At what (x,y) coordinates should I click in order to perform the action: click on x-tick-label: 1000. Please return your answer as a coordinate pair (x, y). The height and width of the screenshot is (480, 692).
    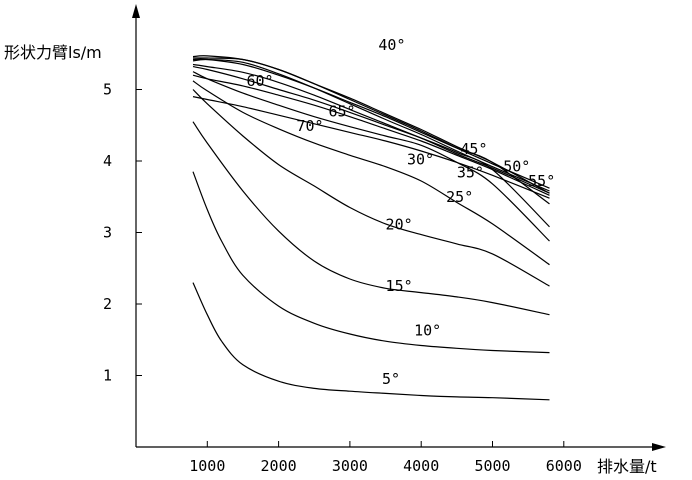
    Looking at the image, I should click on (207, 466).